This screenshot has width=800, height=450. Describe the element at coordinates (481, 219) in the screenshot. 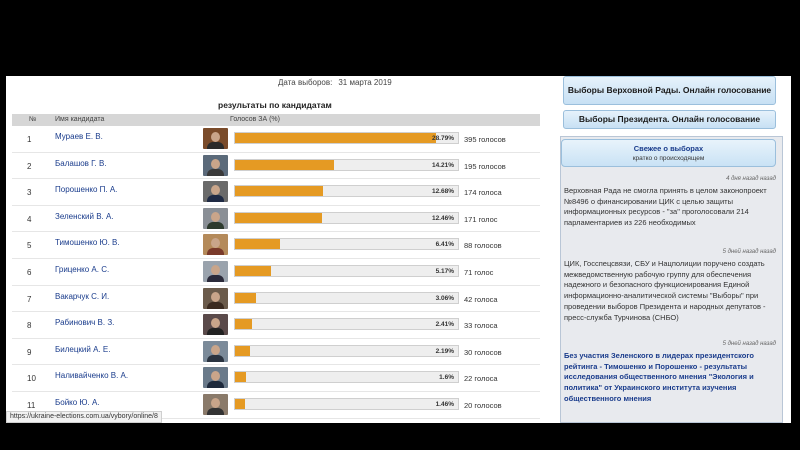

I see `vote-count: 171 голос` at that location.